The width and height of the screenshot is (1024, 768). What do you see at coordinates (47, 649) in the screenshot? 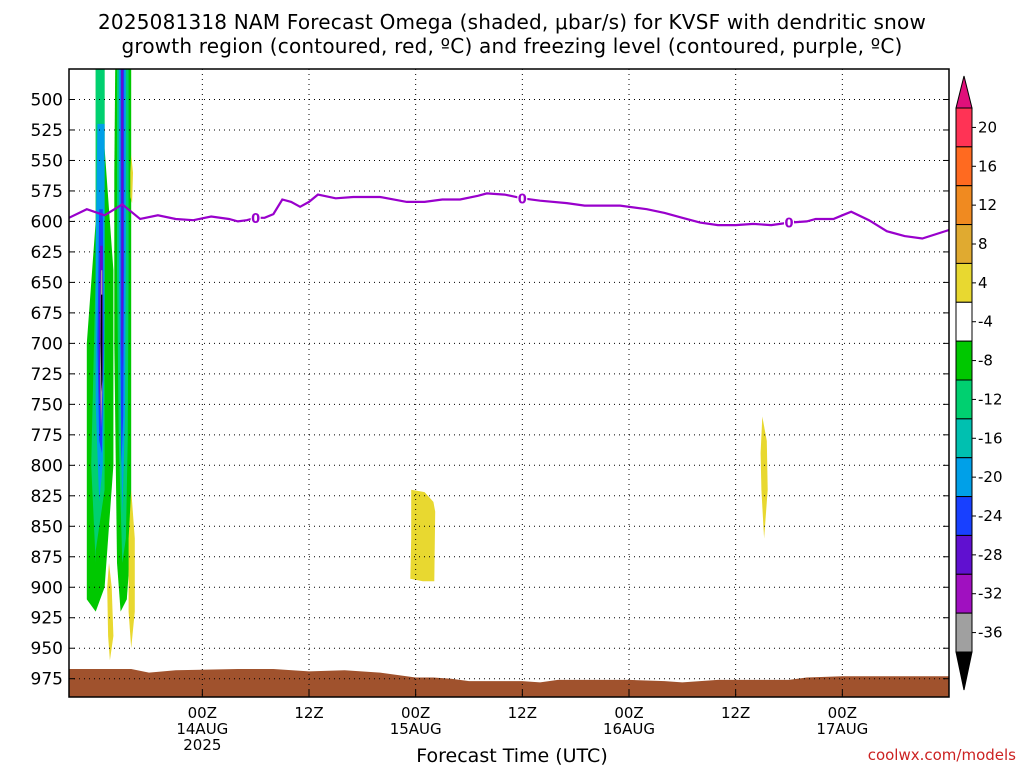
I see `y-tick-label: 950` at bounding box center [47, 649].